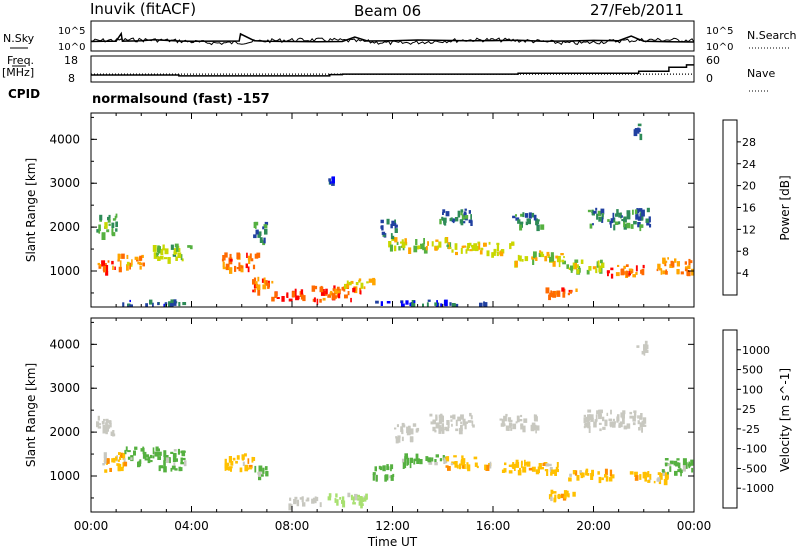 The height and width of the screenshot is (554, 800). What do you see at coordinates (754, 449) in the screenshot?
I see `velocity-colorbar-tick-label: -100` at bounding box center [754, 449].